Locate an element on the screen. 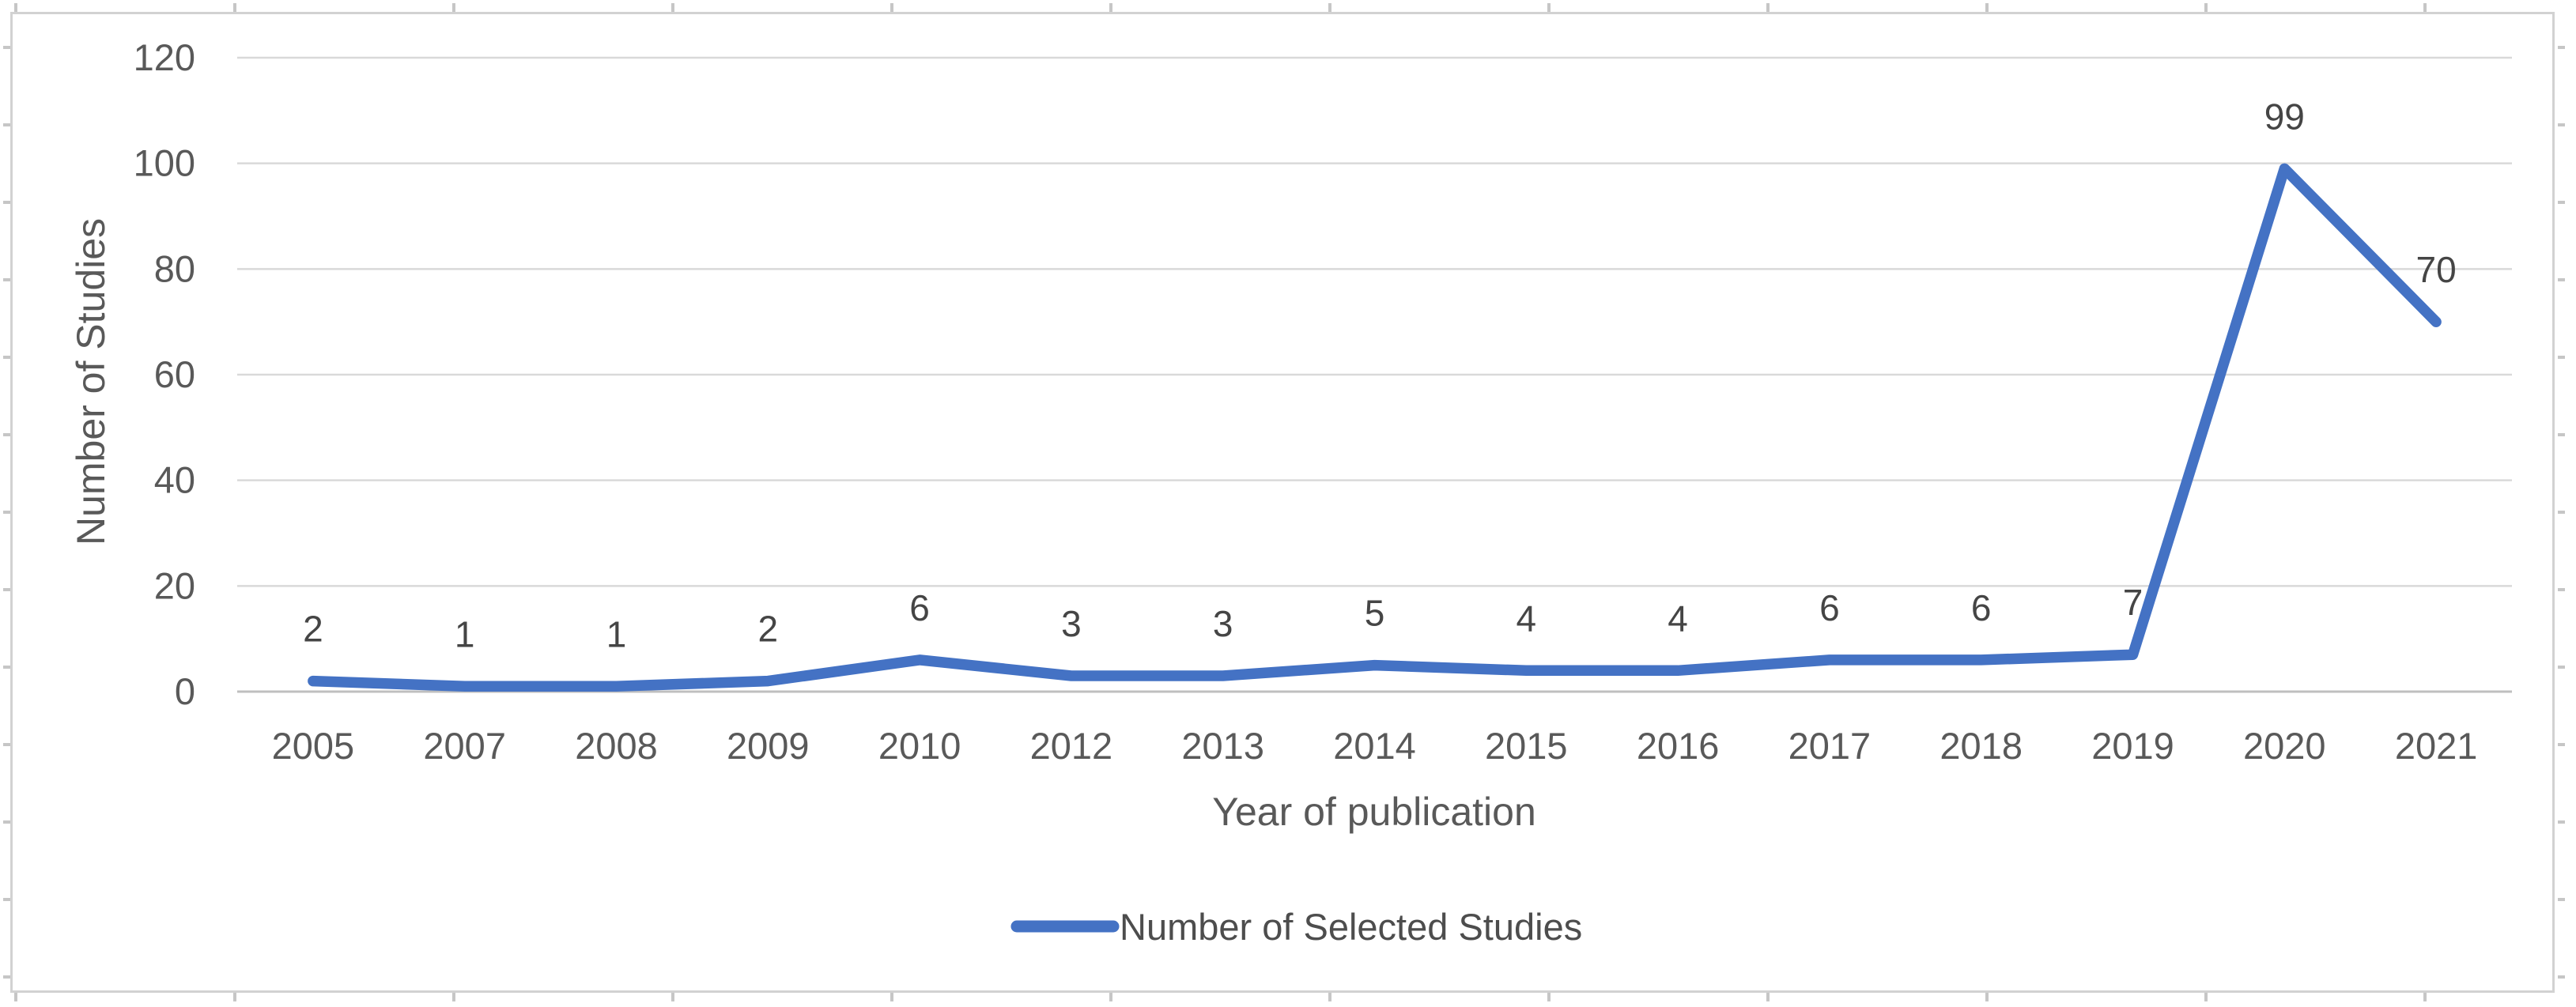 The height and width of the screenshot is (1007, 2576). x-tick-label: 2014 is located at coordinates (1374, 746).